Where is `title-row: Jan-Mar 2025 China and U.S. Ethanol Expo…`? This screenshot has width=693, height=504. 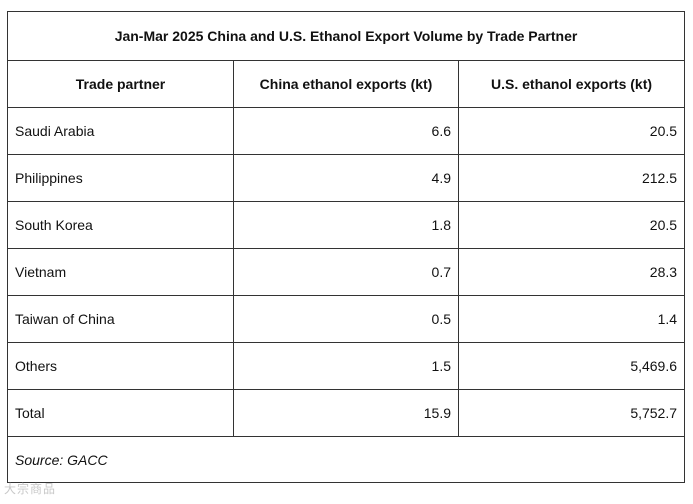 title-row: Jan-Mar 2025 China and U.S. Ethanol Expo… is located at coordinates (346, 36).